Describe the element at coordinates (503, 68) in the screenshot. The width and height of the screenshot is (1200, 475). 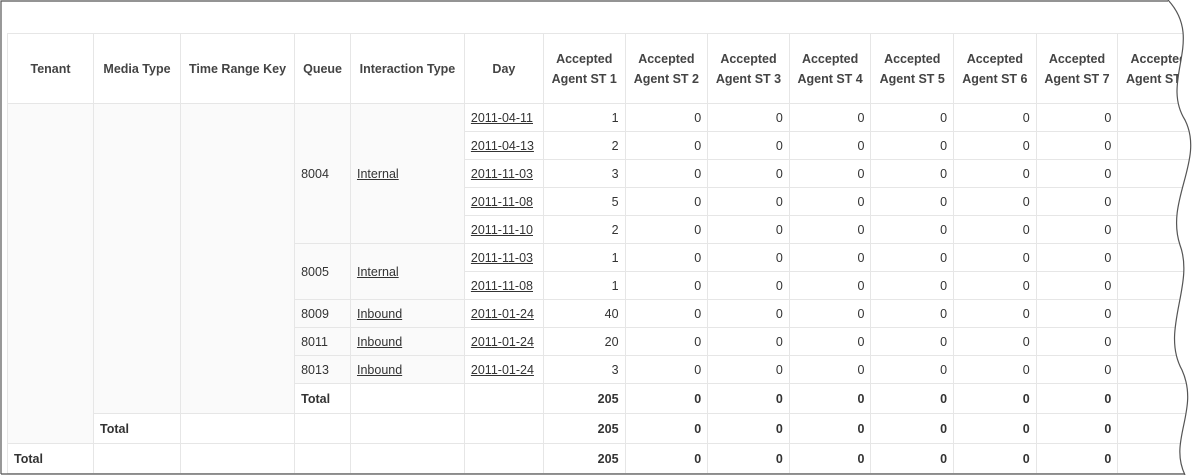
I see `column-header: Day` at that location.